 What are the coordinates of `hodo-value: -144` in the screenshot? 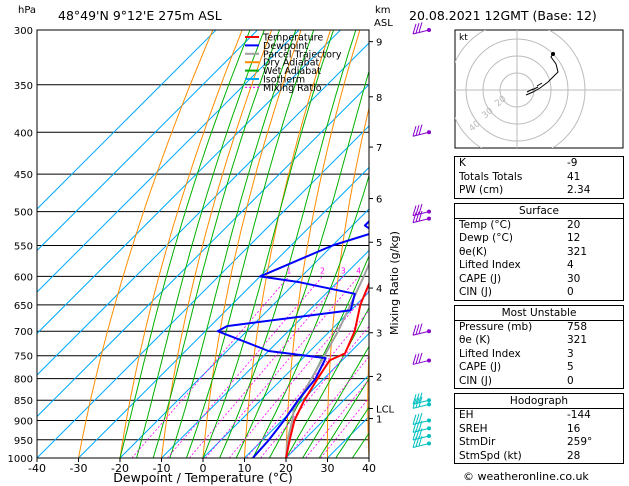 It's located at (579, 415).